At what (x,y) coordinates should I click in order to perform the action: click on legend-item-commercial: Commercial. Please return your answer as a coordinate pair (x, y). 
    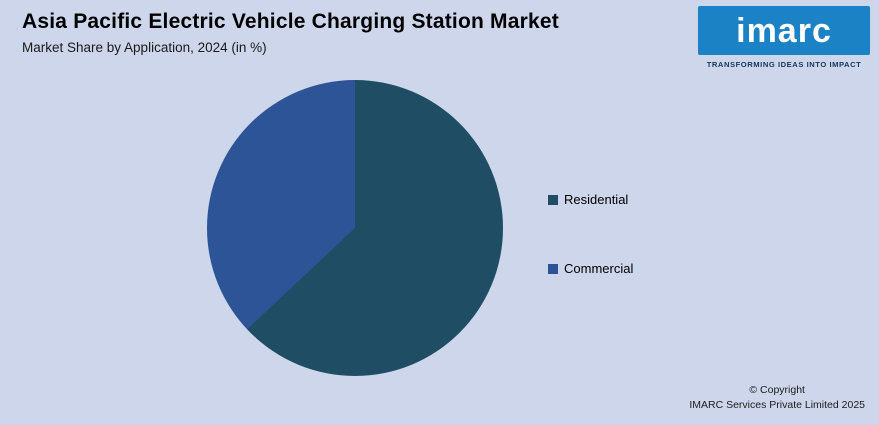
    Looking at the image, I should click on (590, 268).